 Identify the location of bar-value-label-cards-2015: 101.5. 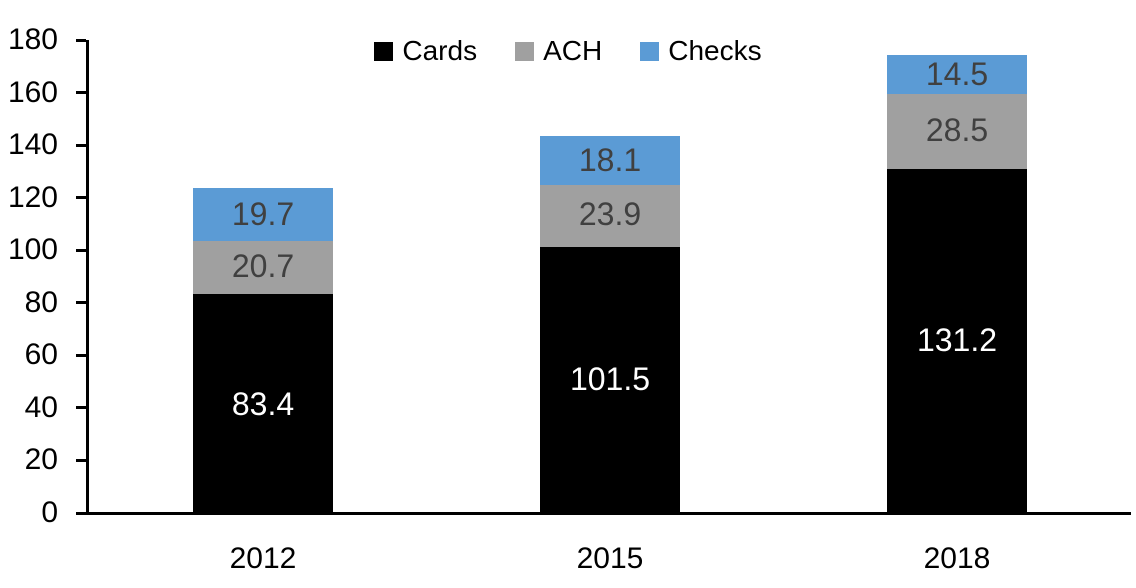
(610, 379).